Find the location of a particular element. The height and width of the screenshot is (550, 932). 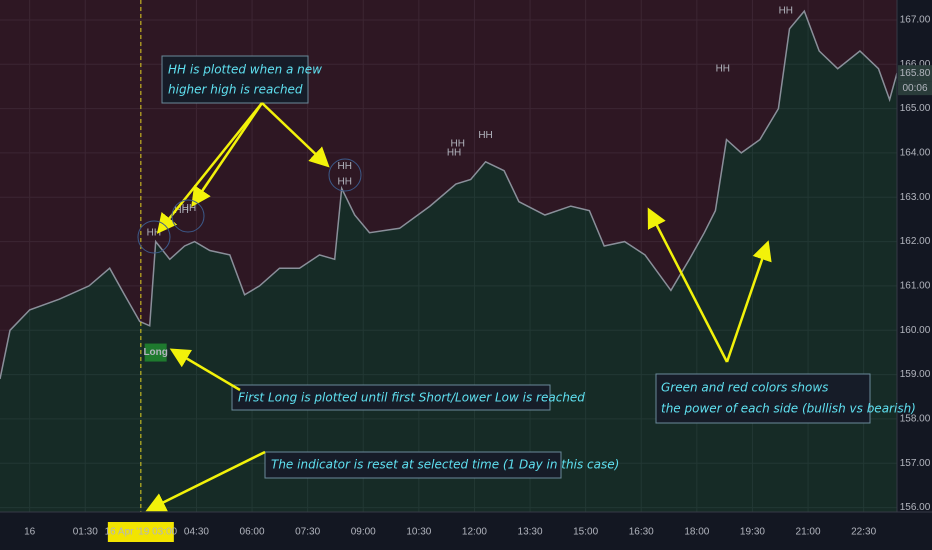

y-tick-label: 164.00 is located at coordinates (915, 153).